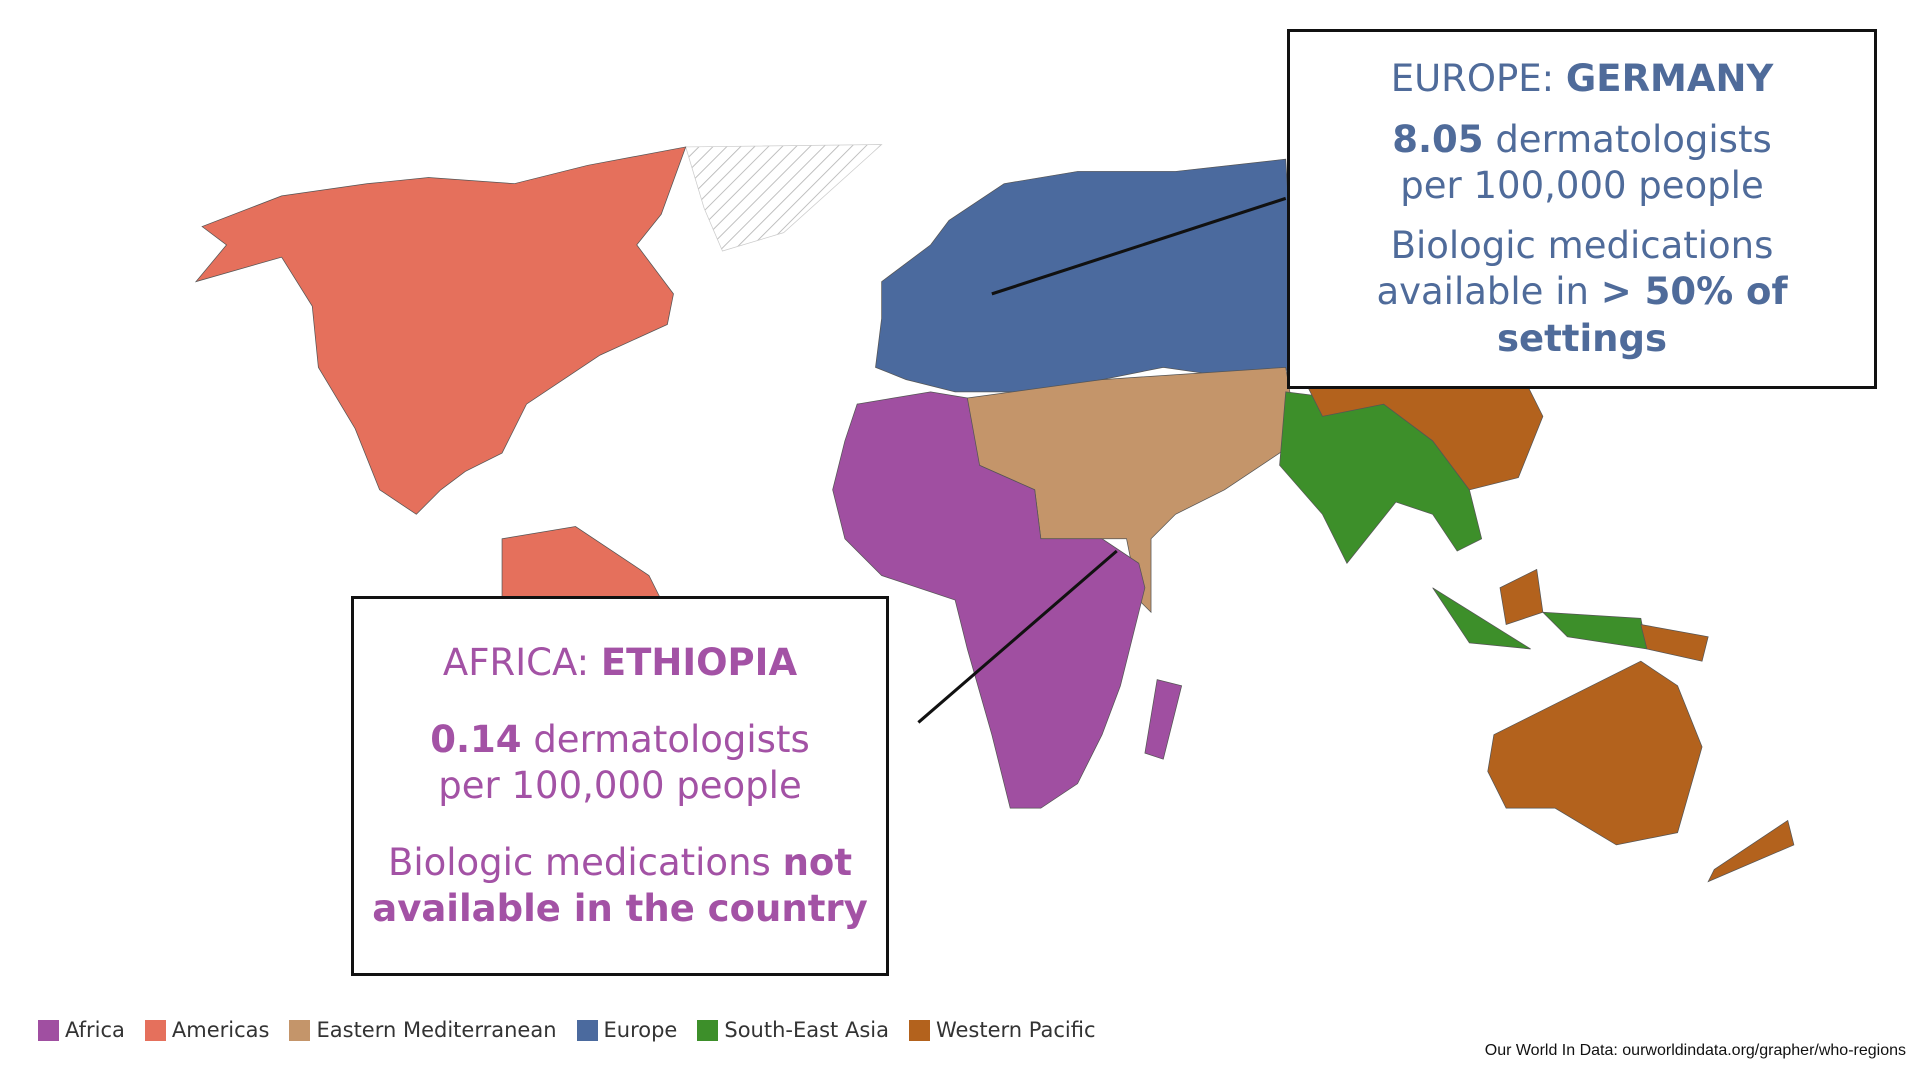  I want to click on americas-south, so click(581, 563).